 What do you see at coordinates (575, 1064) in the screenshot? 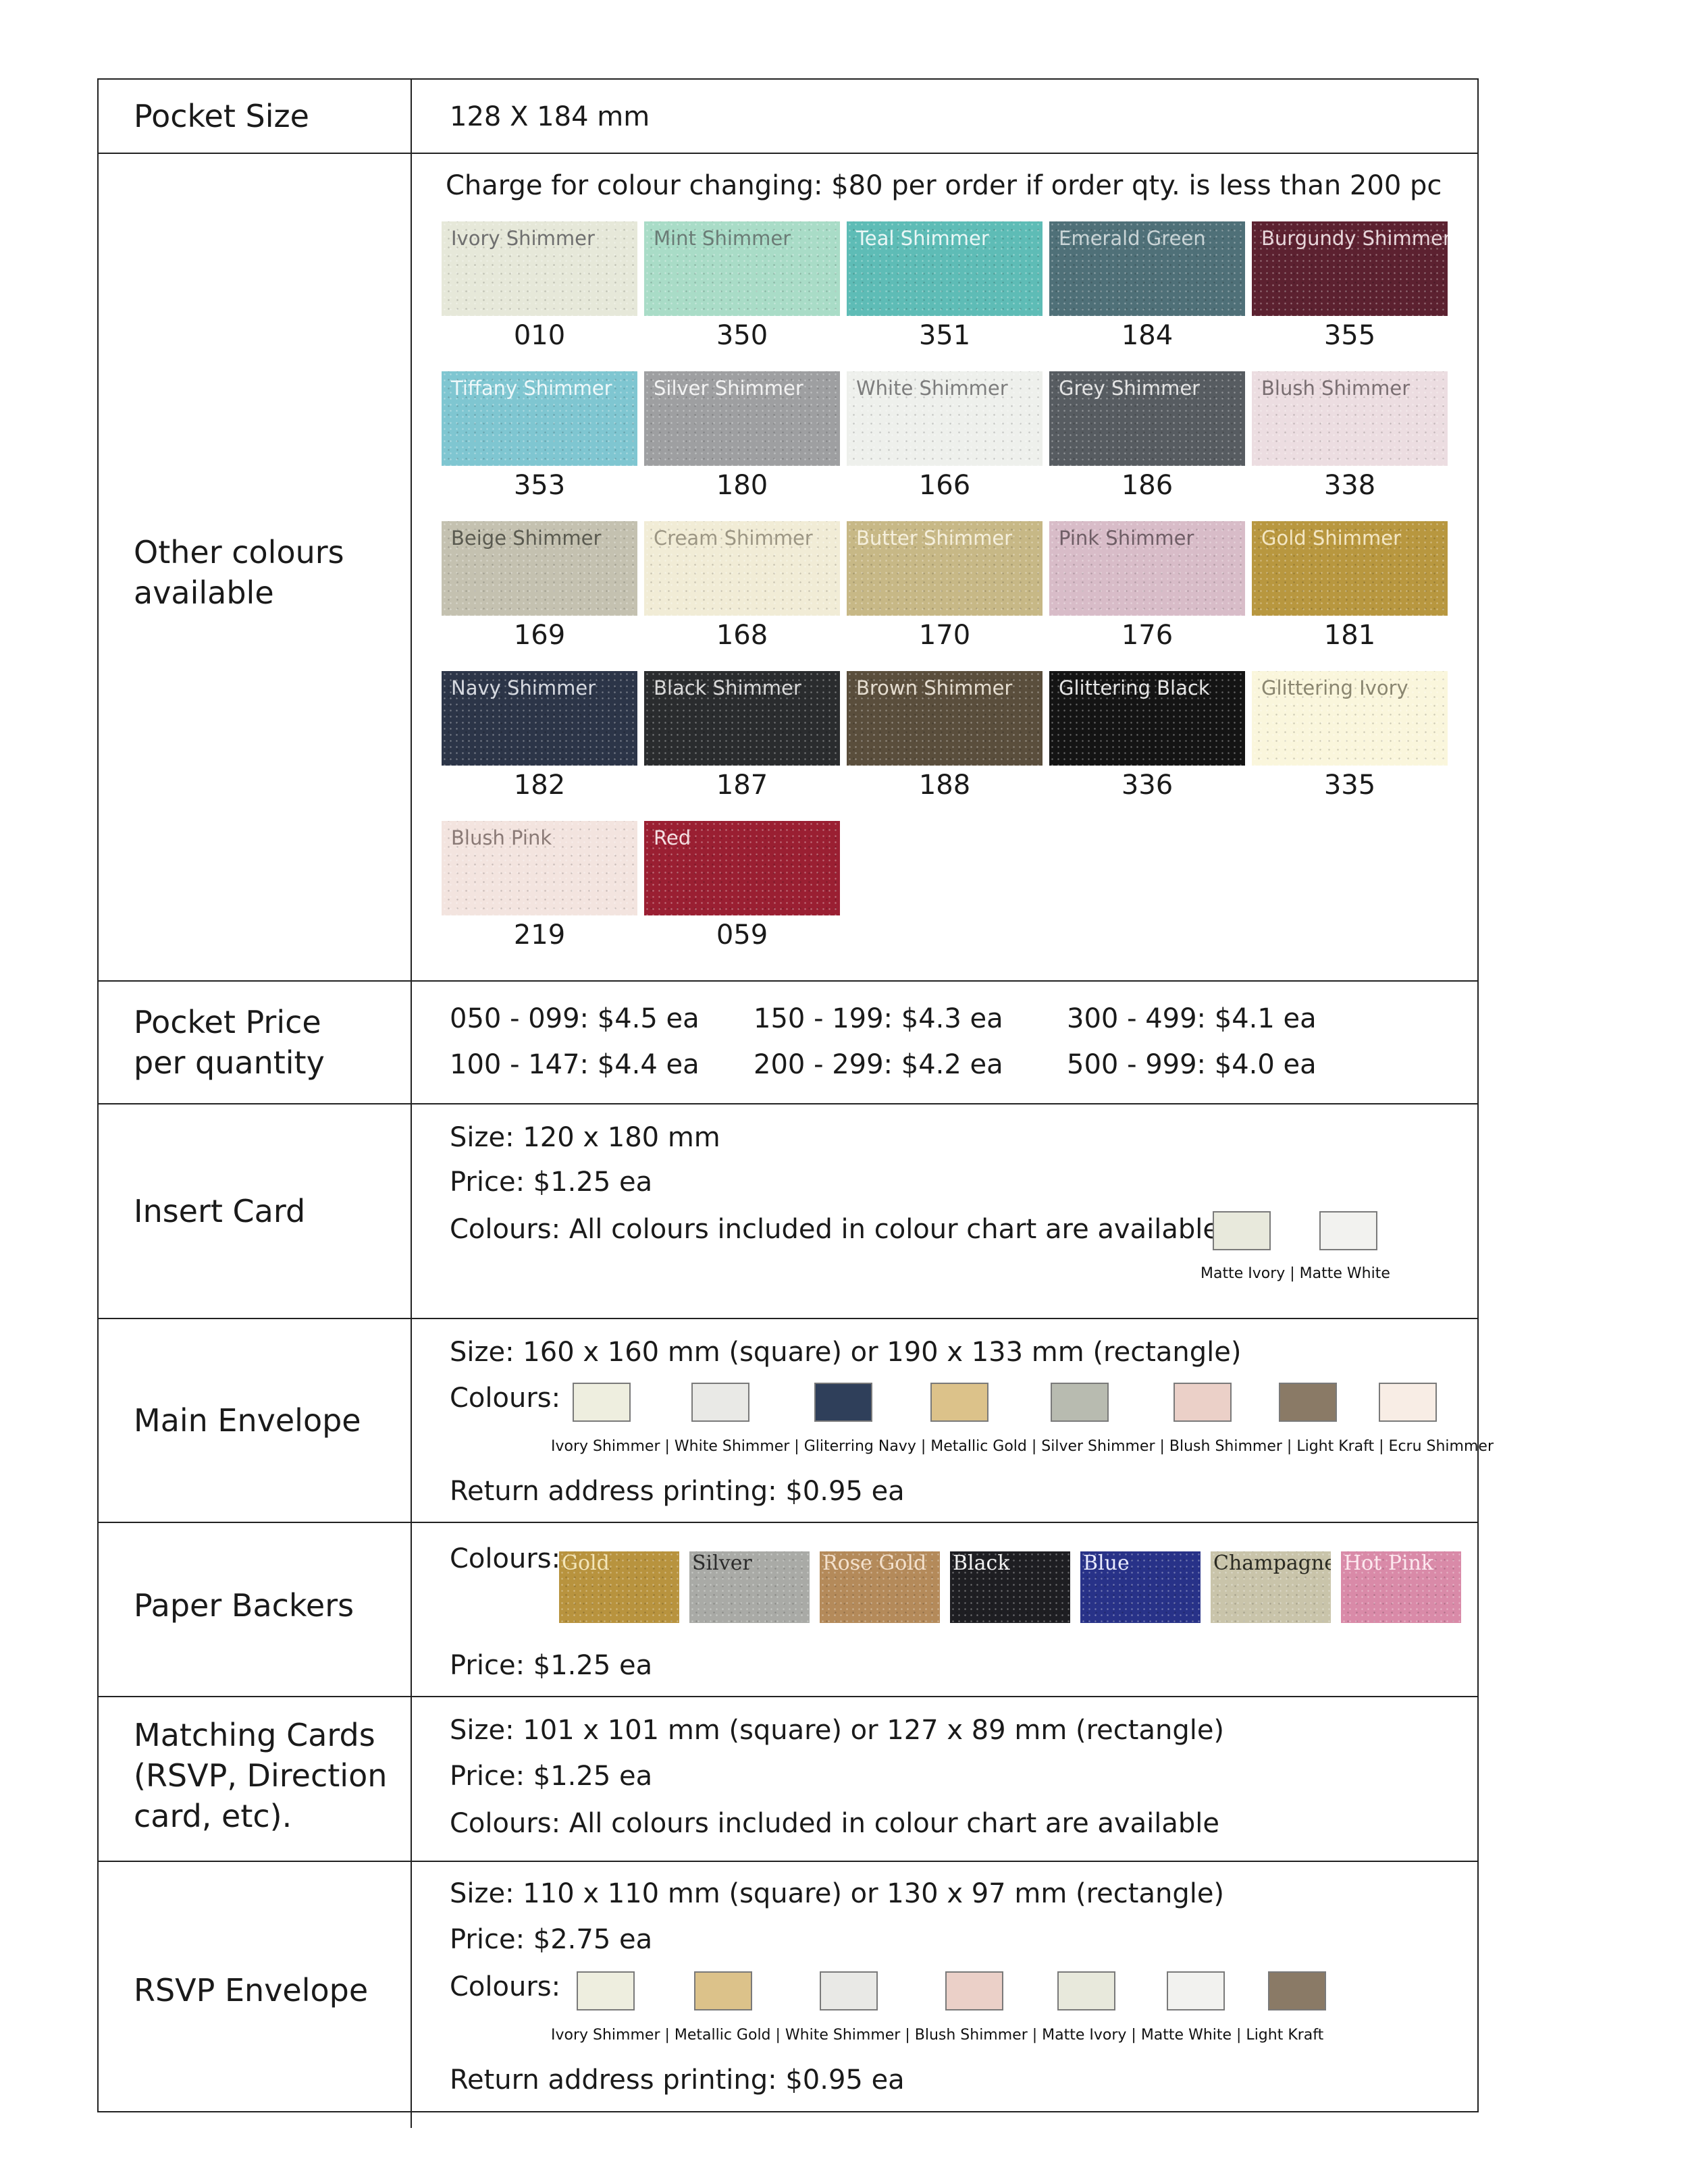
I see `price-tier: 100 - 147: $4.4 ea` at bounding box center [575, 1064].